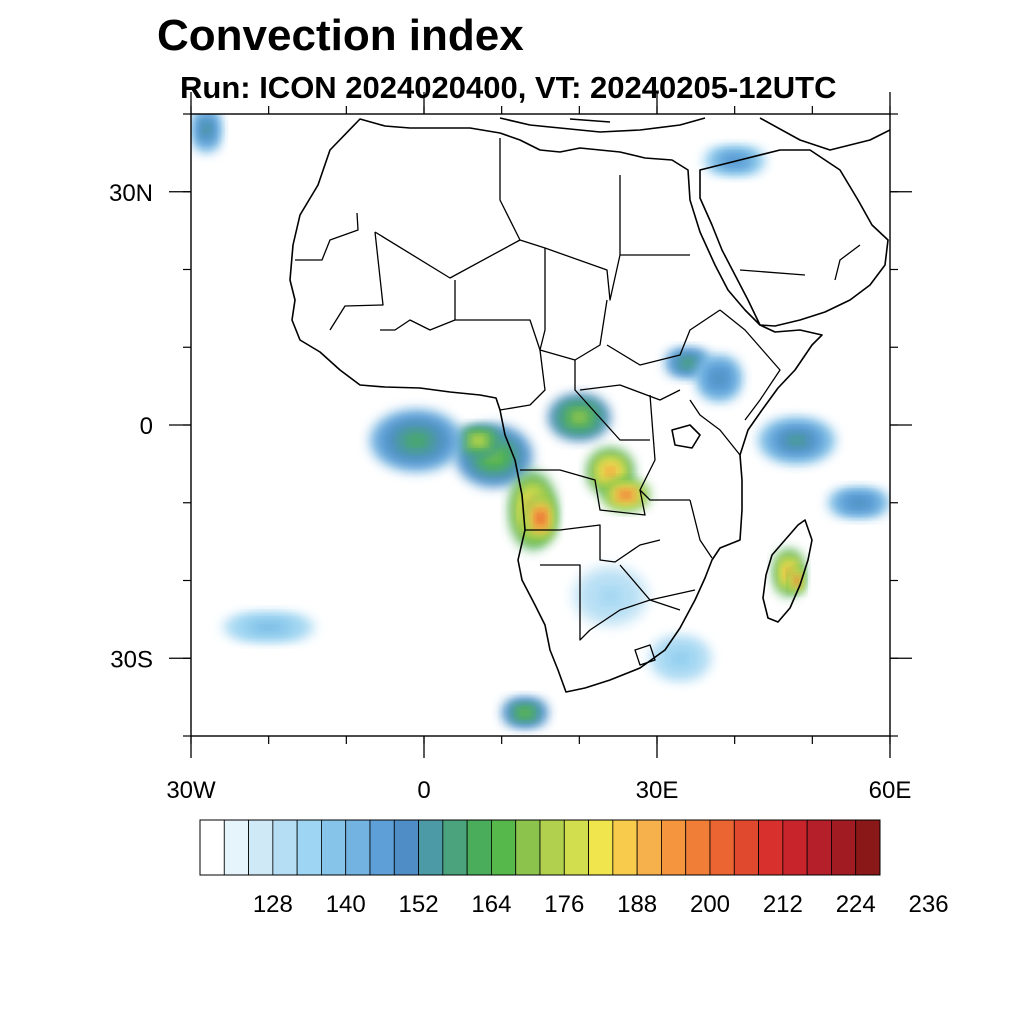 This screenshot has width=1024, height=1024. Describe the element at coordinates (508, 87) in the screenshot. I see `run-info-subtitle: Run: ICON 2024020400, VT: 20240205-12UTC` at that location.